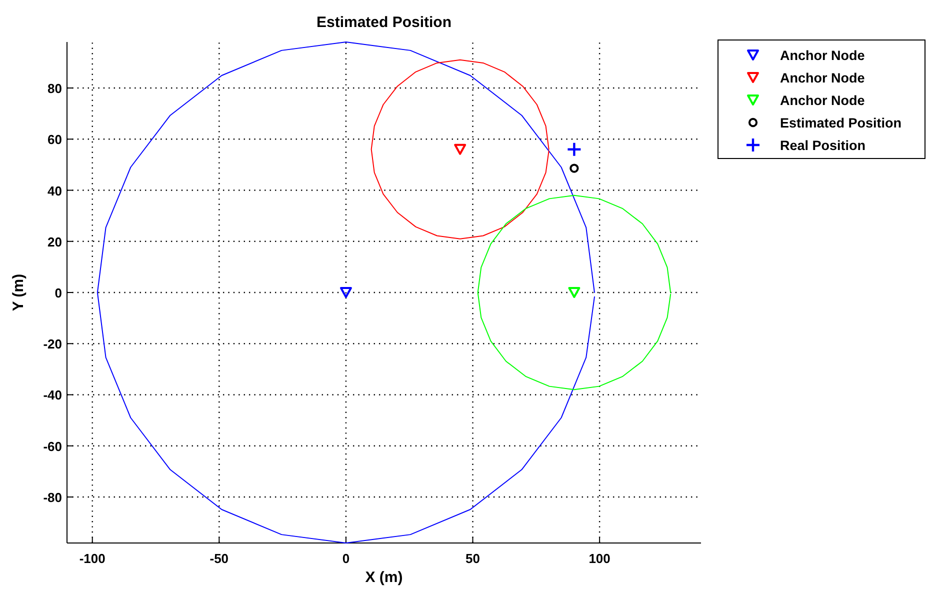  I want to click on y-tick-label: -80, so click(52, 497).